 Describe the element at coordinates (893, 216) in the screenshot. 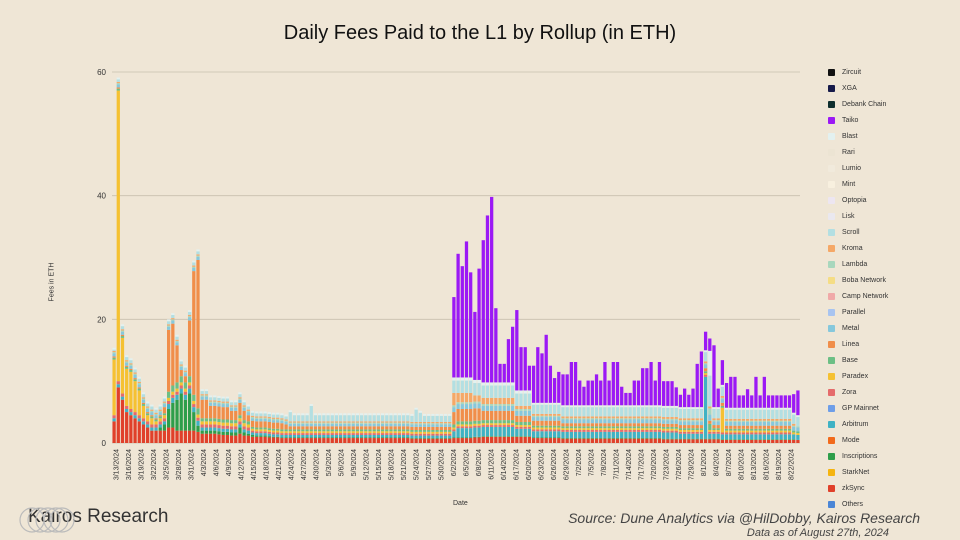

I see `legend-item: Lisk` at that location.